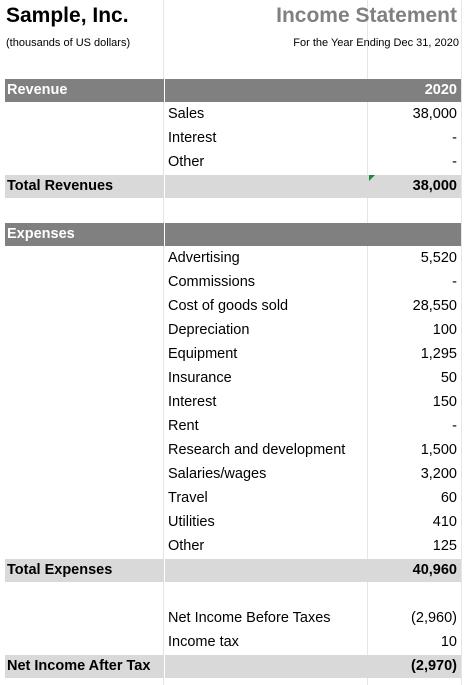 The width and height of the screenshot is (465, 685). Describe the element at coordinates (188, 498) in the screenshot. I see `line-item-label: Travel` at that location.